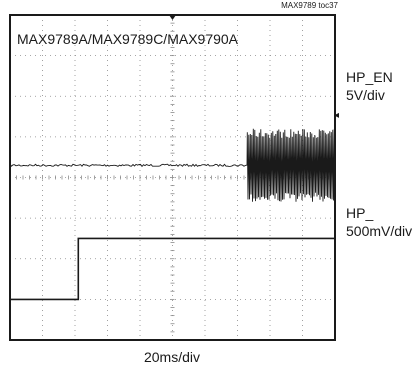 This screenshot has width=417, height=371. What do you see at coordinates (309, 5) in the screenshot?
I see `figure-id: MAX9789 toc37` at bounding box center [309, 5].